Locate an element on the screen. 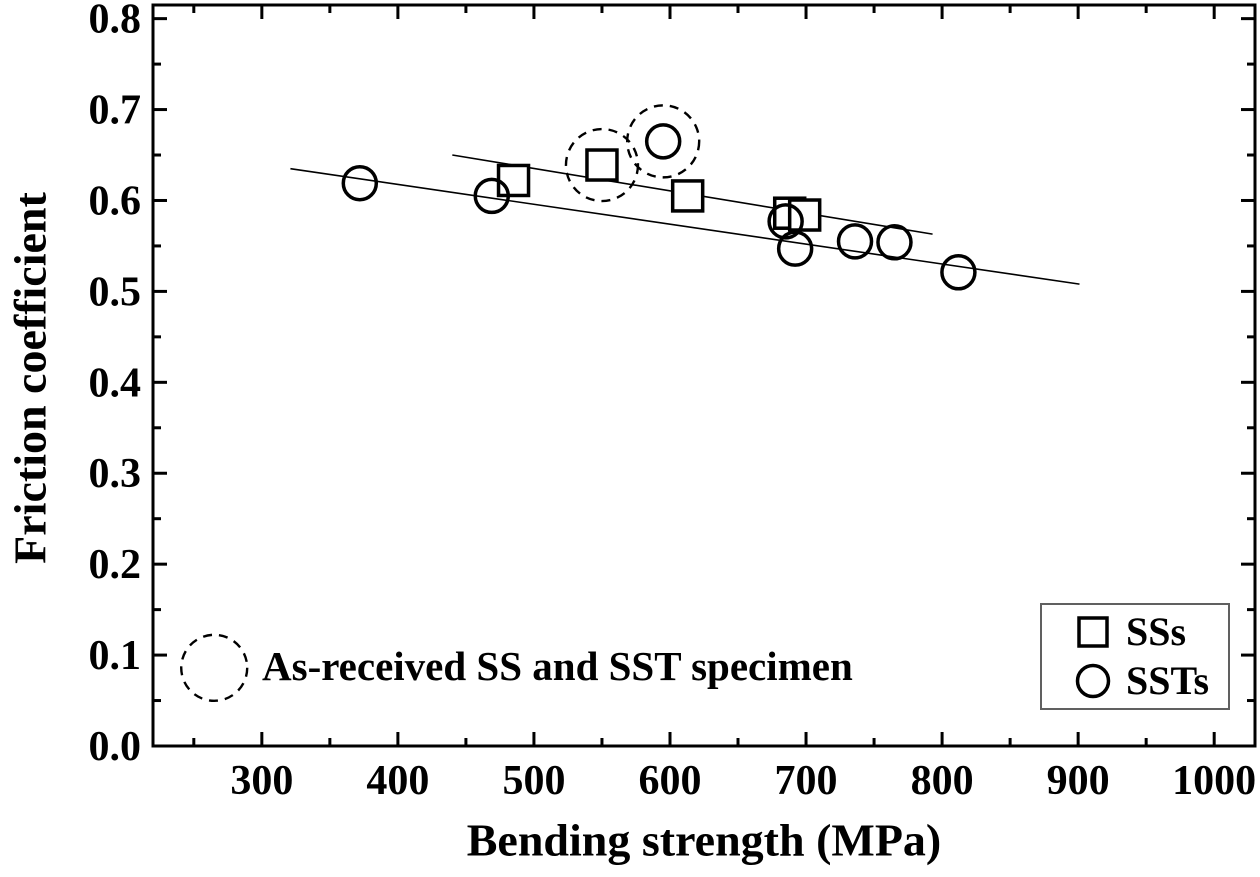 The image size is (1260, 877). legend: SSs SSTs is located at coordinates (1135, 656).